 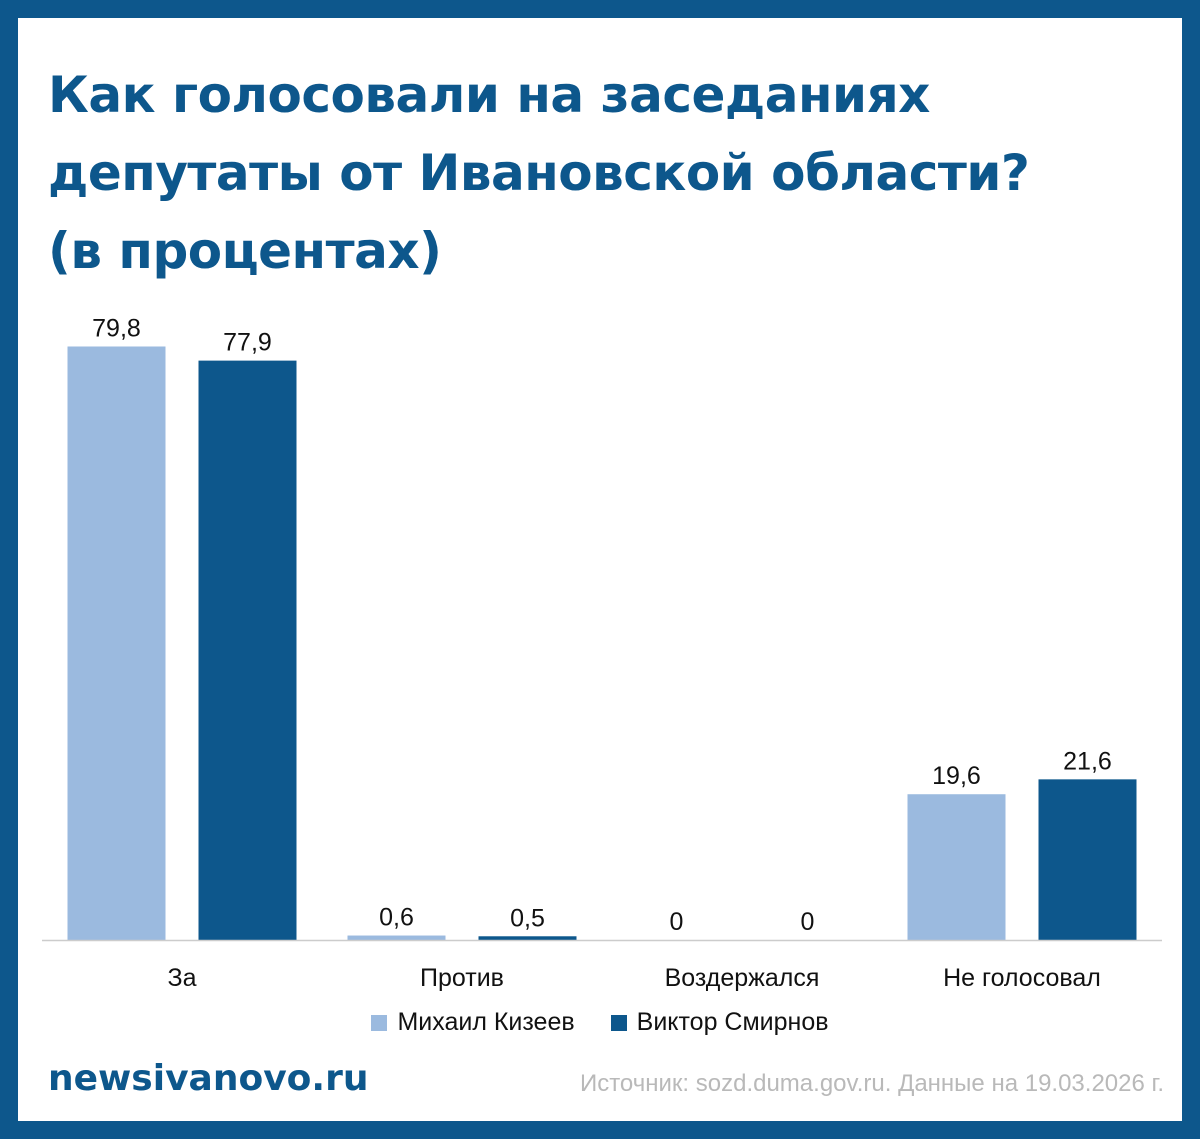 I want to click on data-label-1-1: 79,8, so click(x=116, y=328).